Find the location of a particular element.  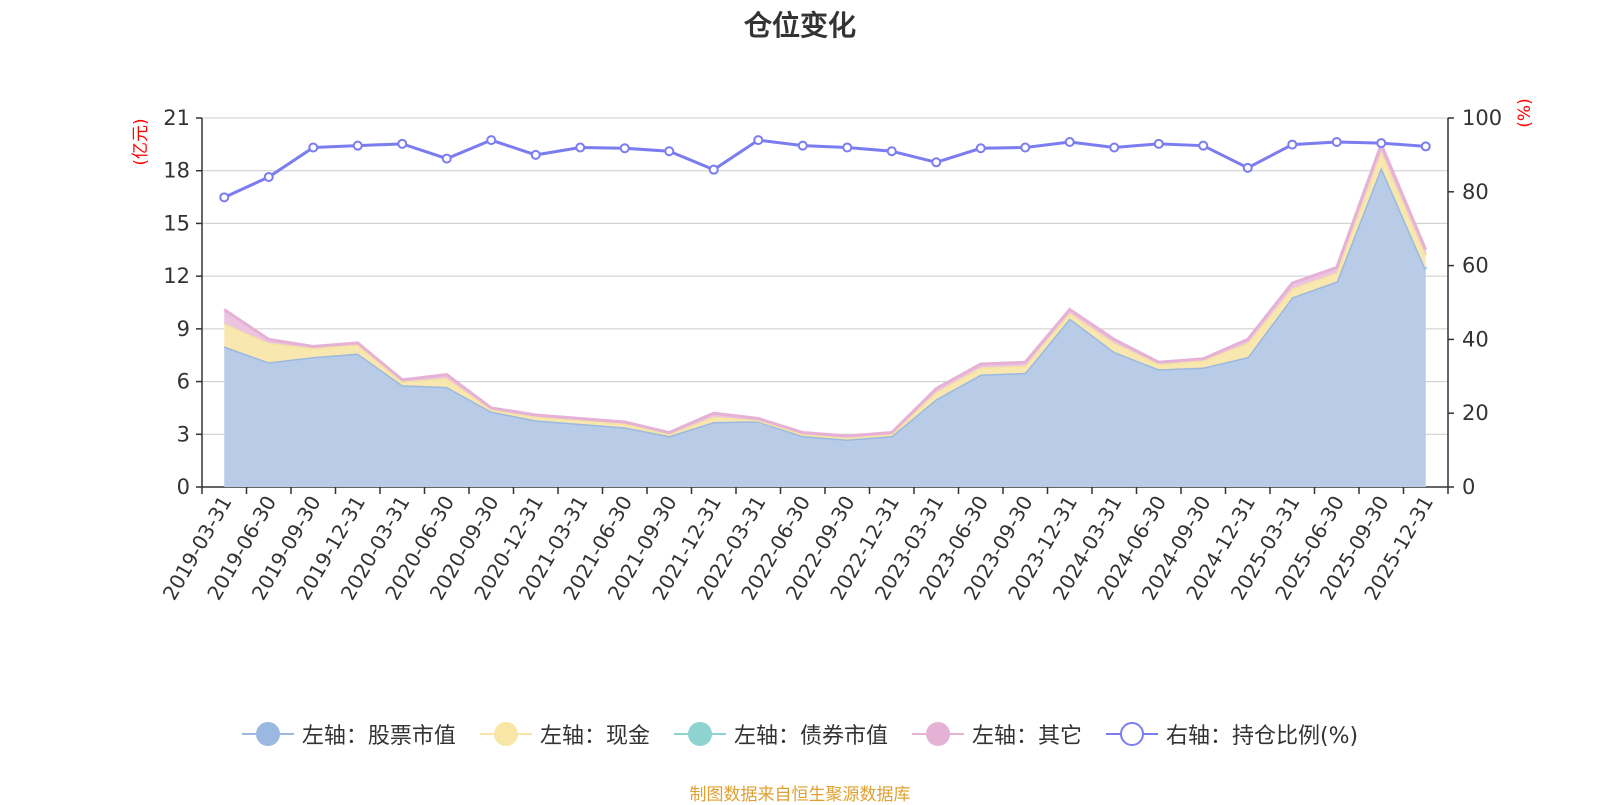

left-tick-label: 6 is located at coordinates (183, 382).